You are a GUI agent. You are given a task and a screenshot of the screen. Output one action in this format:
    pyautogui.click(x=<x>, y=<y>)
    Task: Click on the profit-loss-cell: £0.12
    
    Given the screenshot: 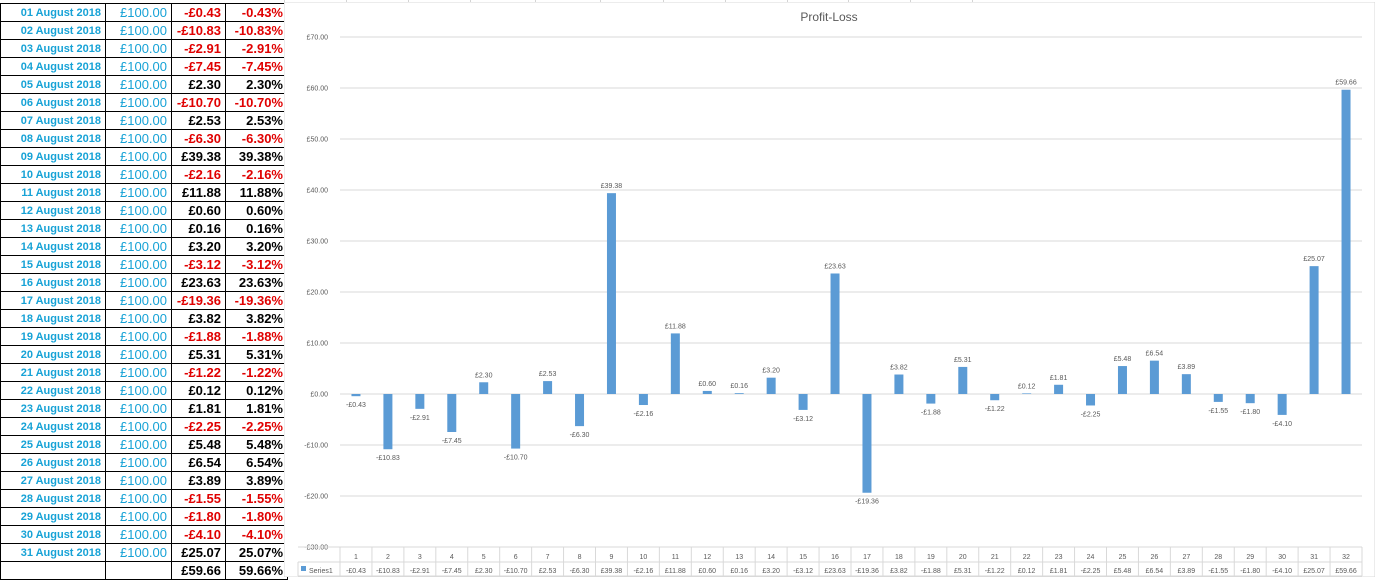 What is the action you would take?
    pyautogui.click(x=198, y=390)
    